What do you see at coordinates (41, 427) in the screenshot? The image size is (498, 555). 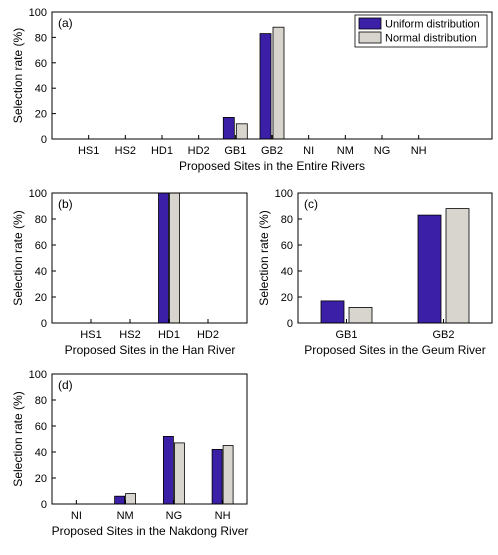 I see `panel-d-ytick-label-60: 60` at bounding box center [41, 427].